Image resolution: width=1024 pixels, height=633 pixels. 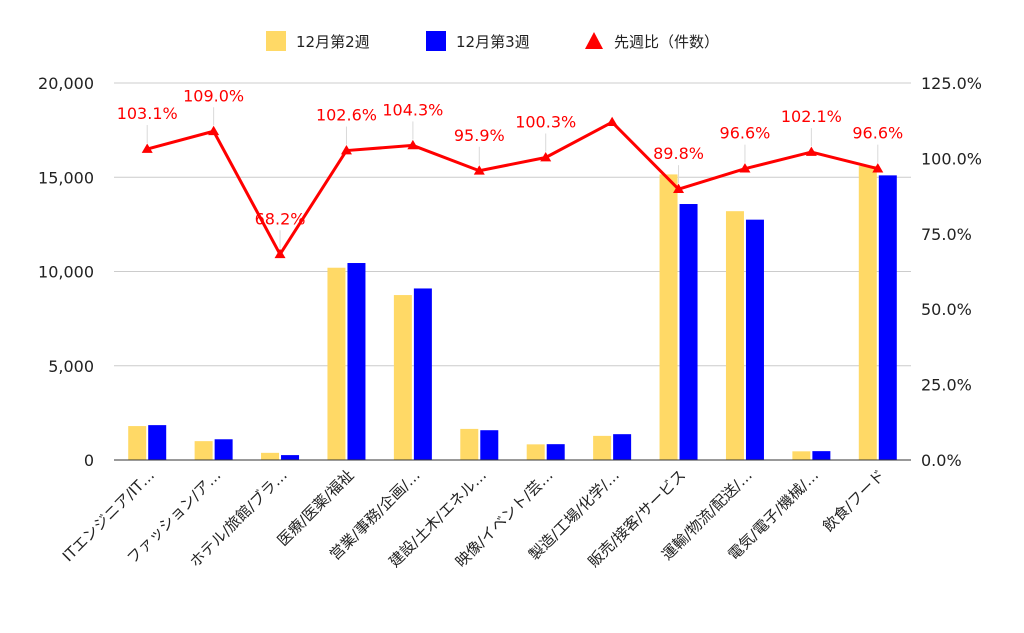 What do you see at coordinates (280, 218) in the screenshot?
I see `ratio-data-label: 68.2%` at bounding box center [280, 218].